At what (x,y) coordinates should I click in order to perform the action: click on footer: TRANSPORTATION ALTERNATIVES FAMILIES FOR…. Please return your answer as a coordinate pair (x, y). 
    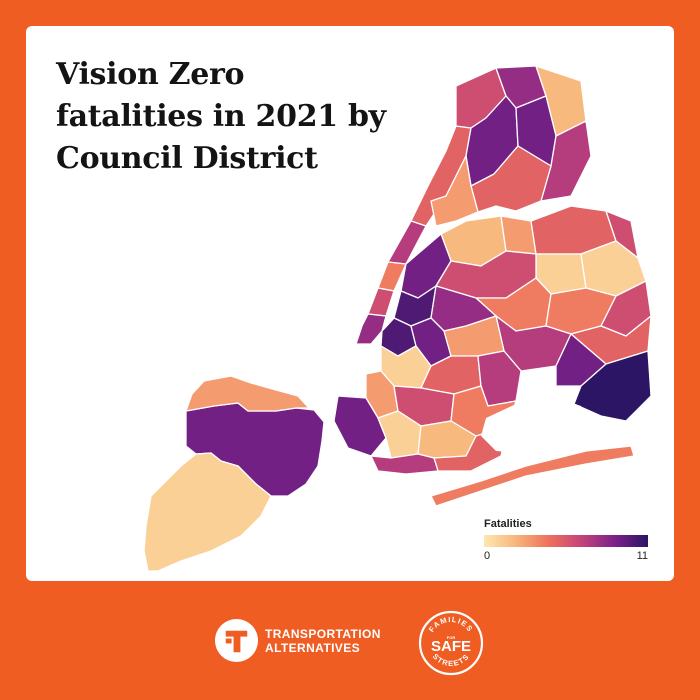
    Looking at the image, I should click on (350, 650).